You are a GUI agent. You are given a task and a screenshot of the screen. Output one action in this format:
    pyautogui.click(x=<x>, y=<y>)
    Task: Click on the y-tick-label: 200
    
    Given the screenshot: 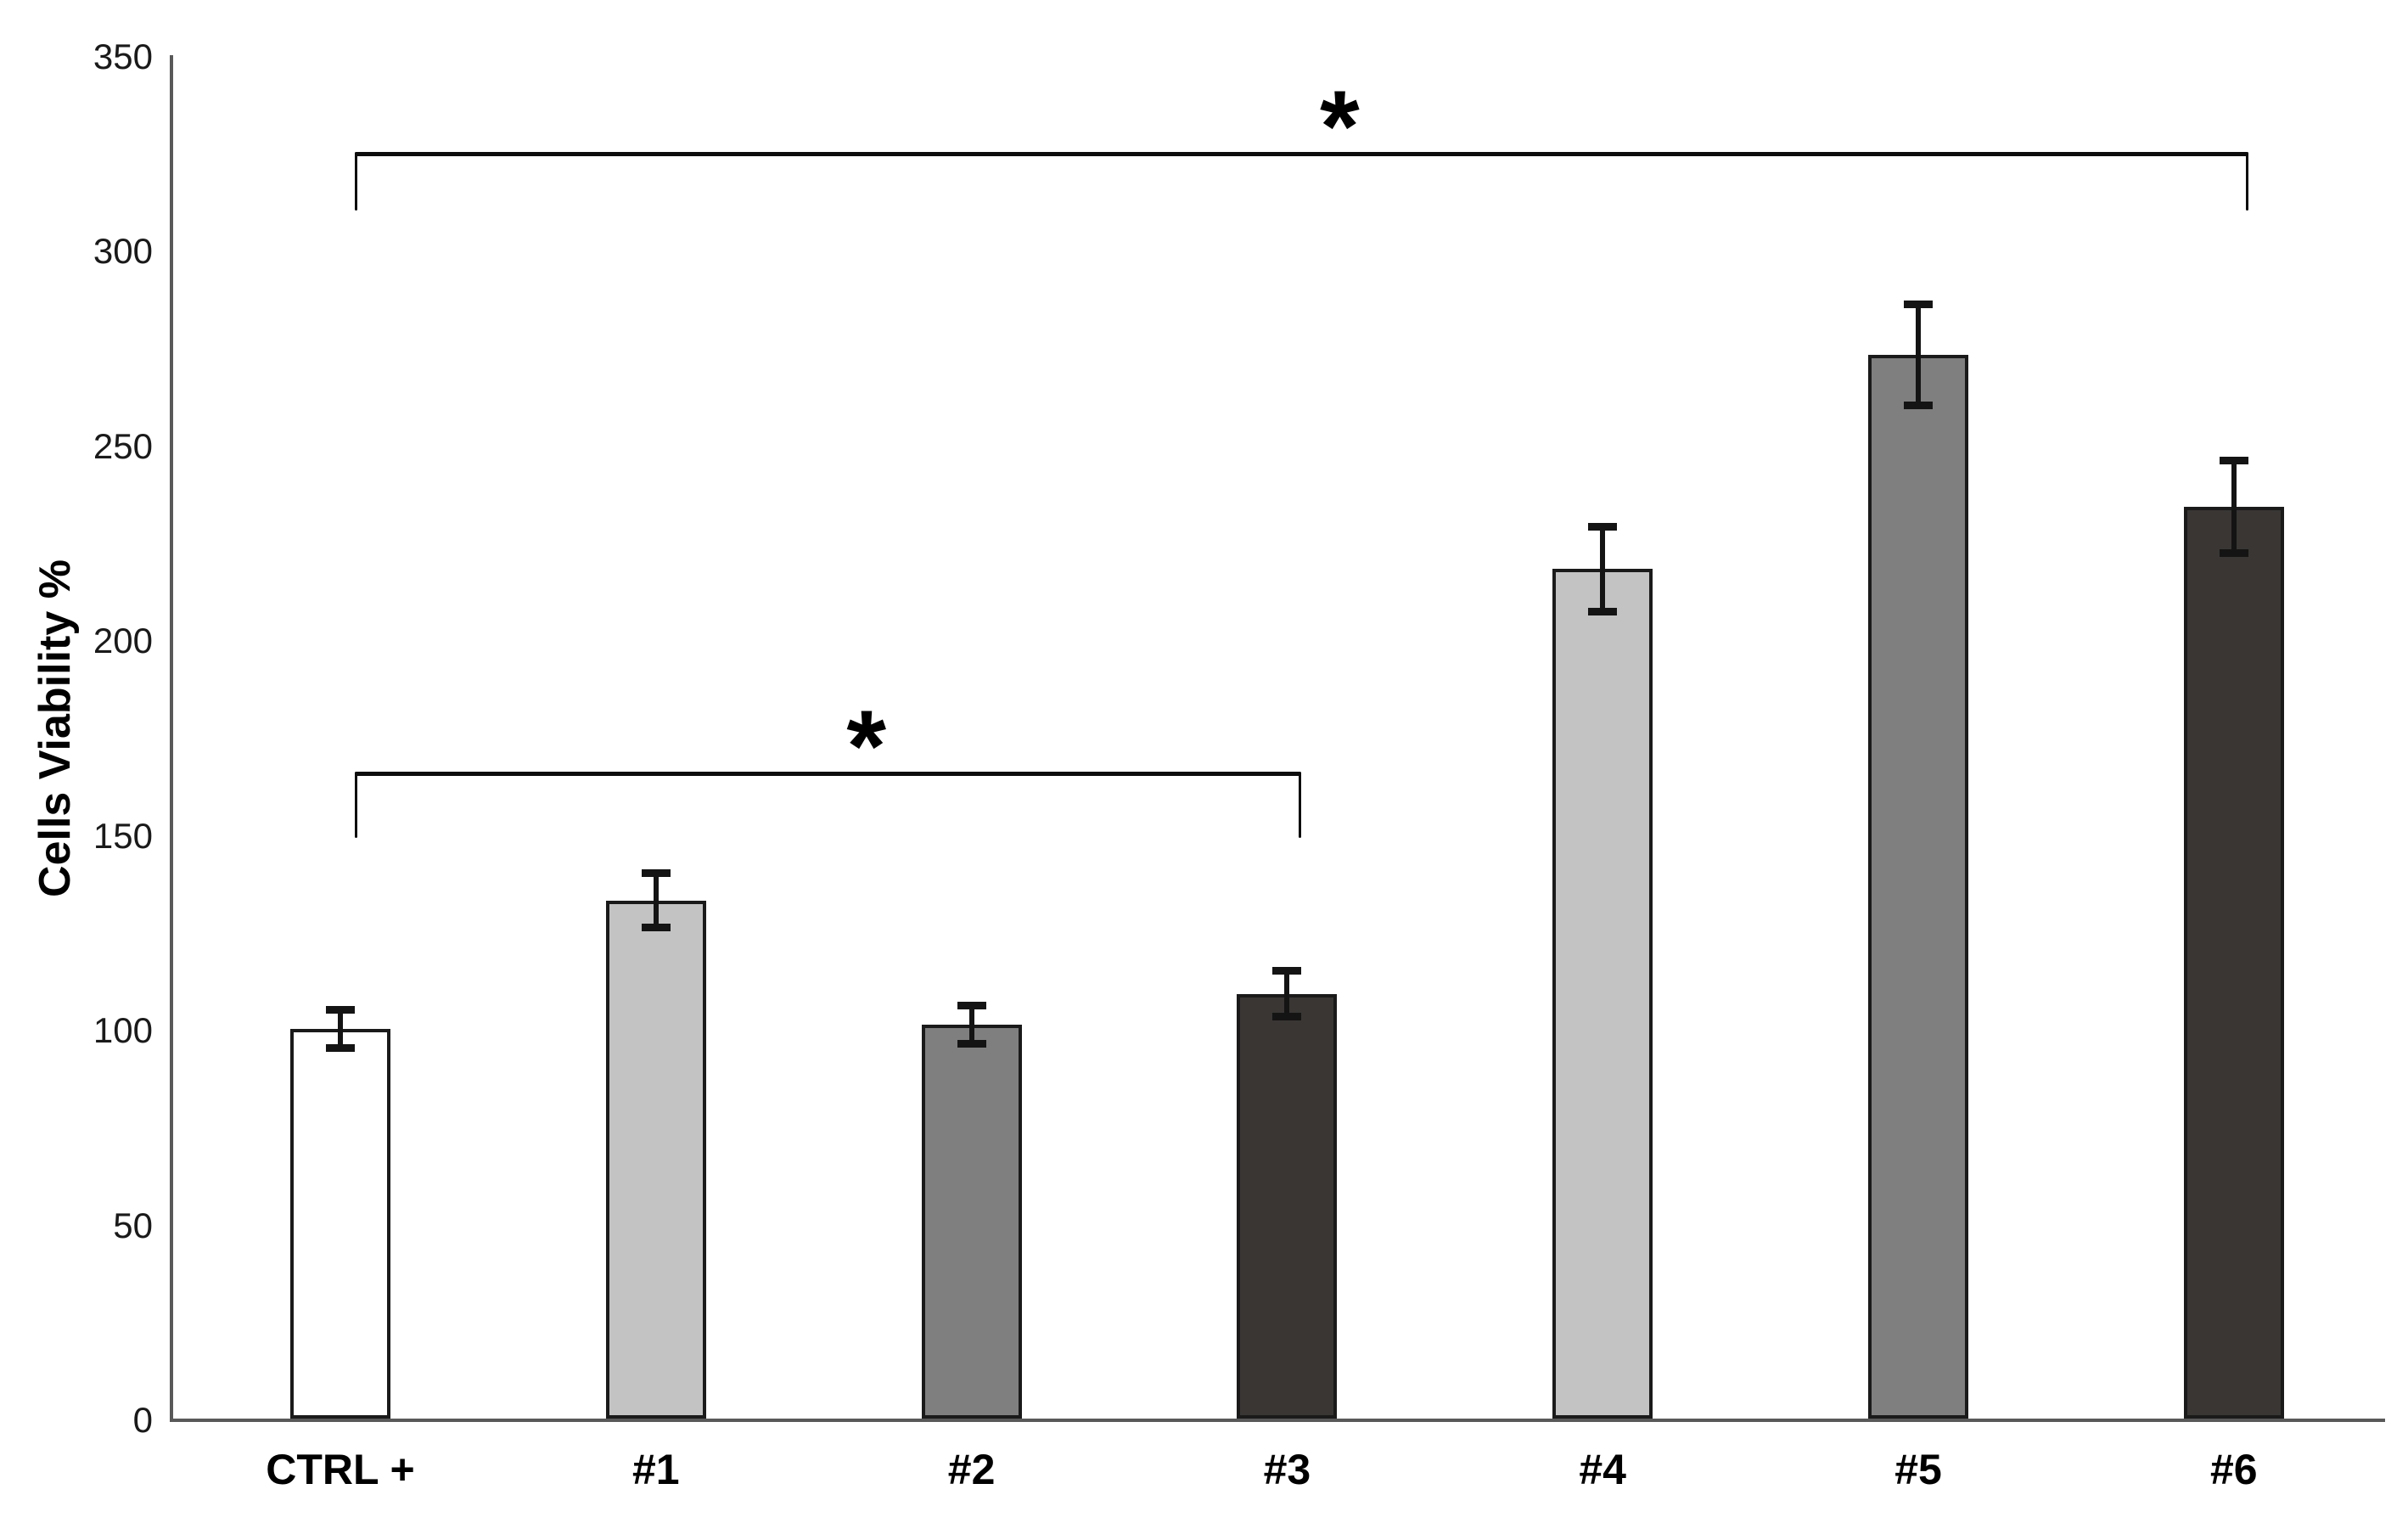 What is the action you would take?
    pyautogui.click(x=123, y=640)
    